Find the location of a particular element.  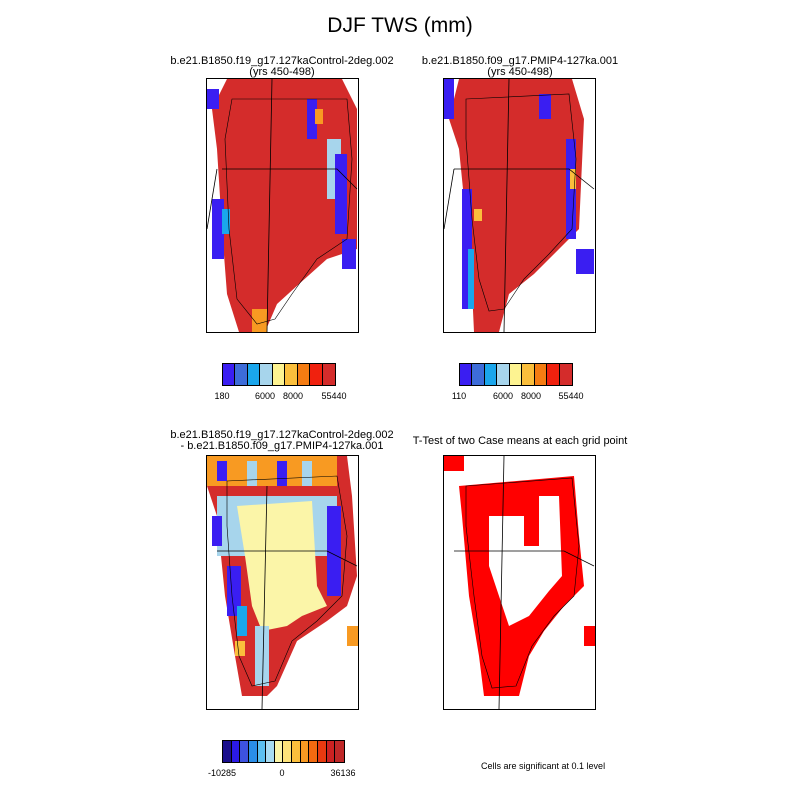

significance-note: Cells are significant at 0.1 level is located at coordinates (543, 766).